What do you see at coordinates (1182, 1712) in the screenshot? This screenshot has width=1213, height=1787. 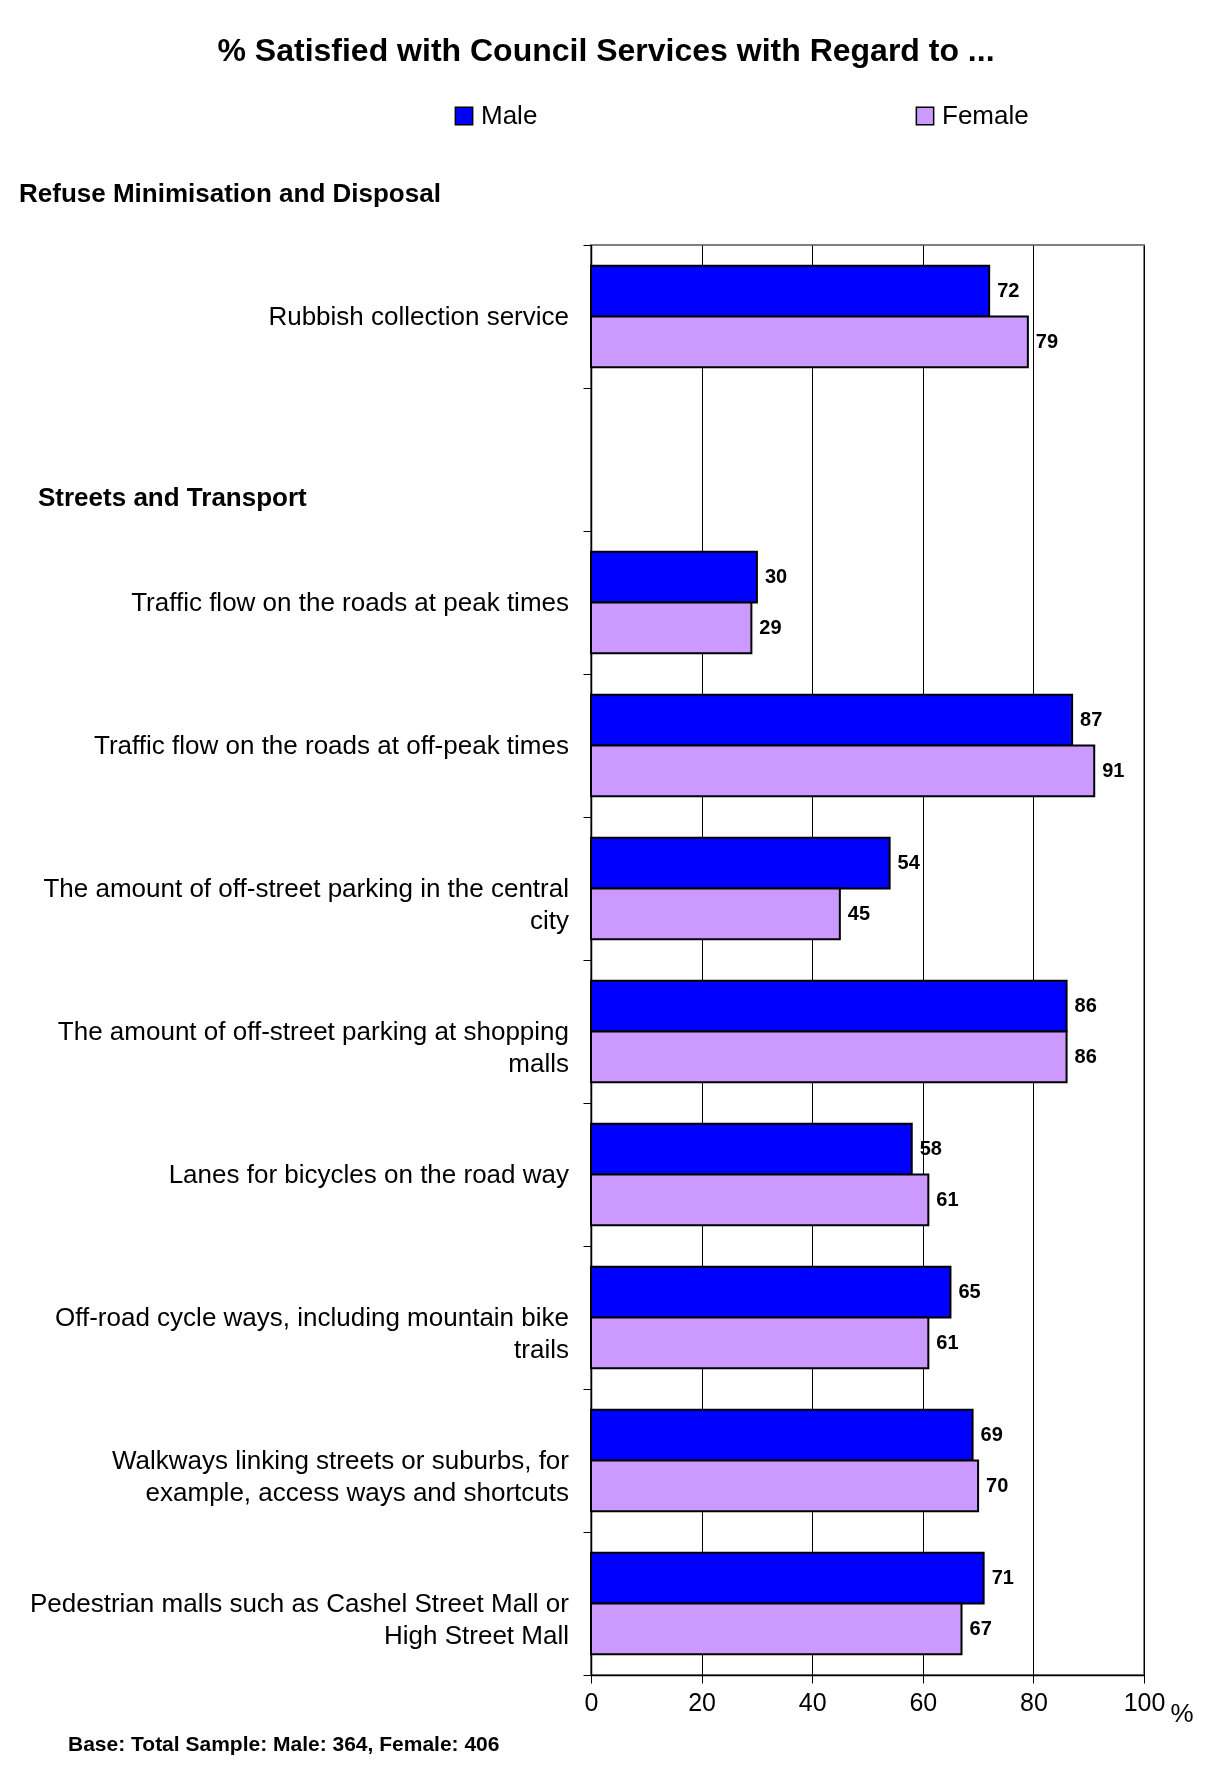 I see `x-axis-title: %` at bounding box center [1182, 1712].